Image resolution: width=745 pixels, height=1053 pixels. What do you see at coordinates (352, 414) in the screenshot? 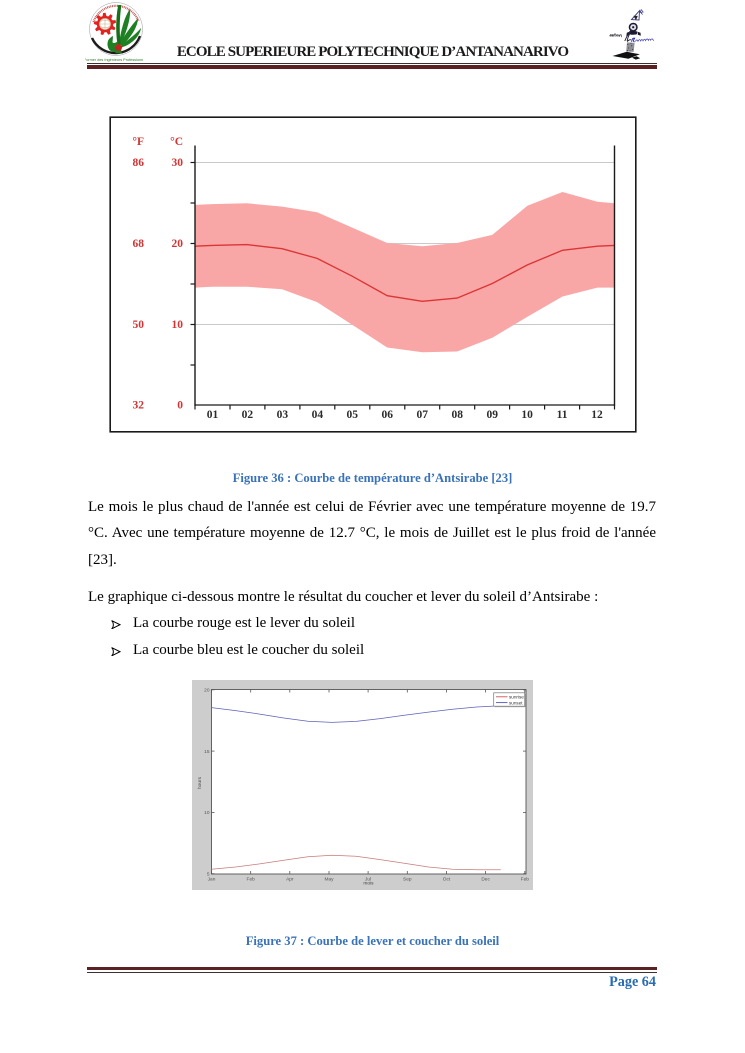
I see `svg-text: 05` at bounding box center [352, 414].